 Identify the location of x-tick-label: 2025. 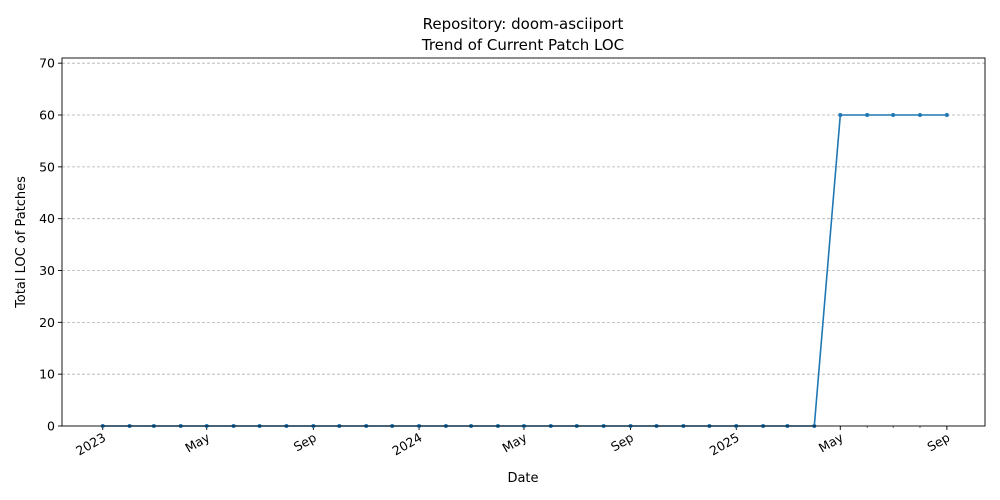
(724, 444).